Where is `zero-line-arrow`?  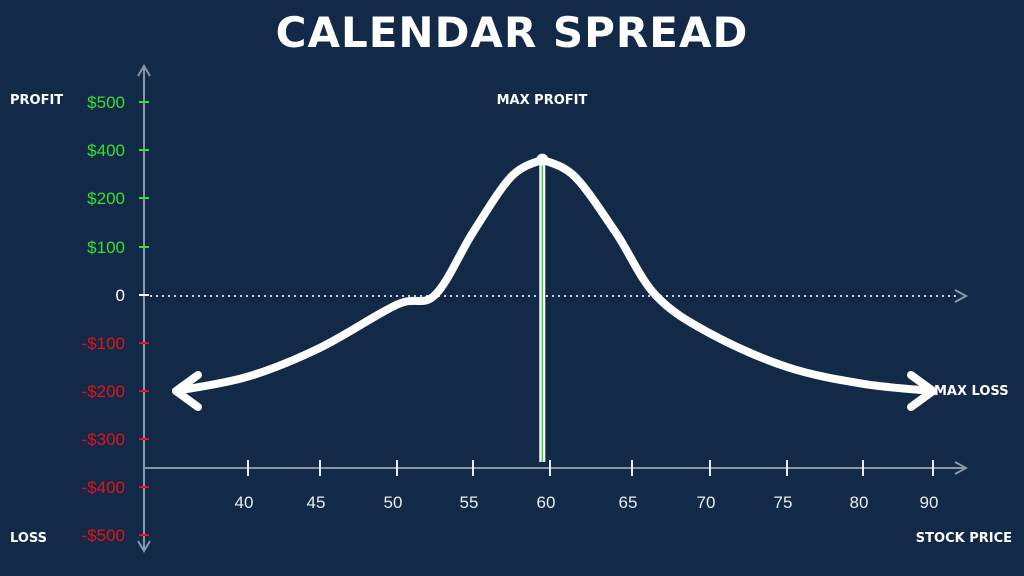 zero-line-arrow is located at coordinates (961, 296).